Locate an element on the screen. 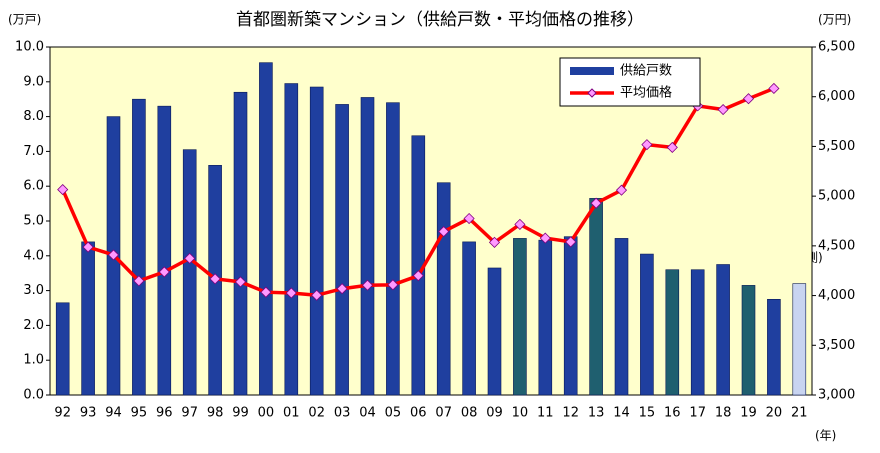 This screenshot has height=453, width=880. x-tick-label: 14 is located at coordinates (621, 413).